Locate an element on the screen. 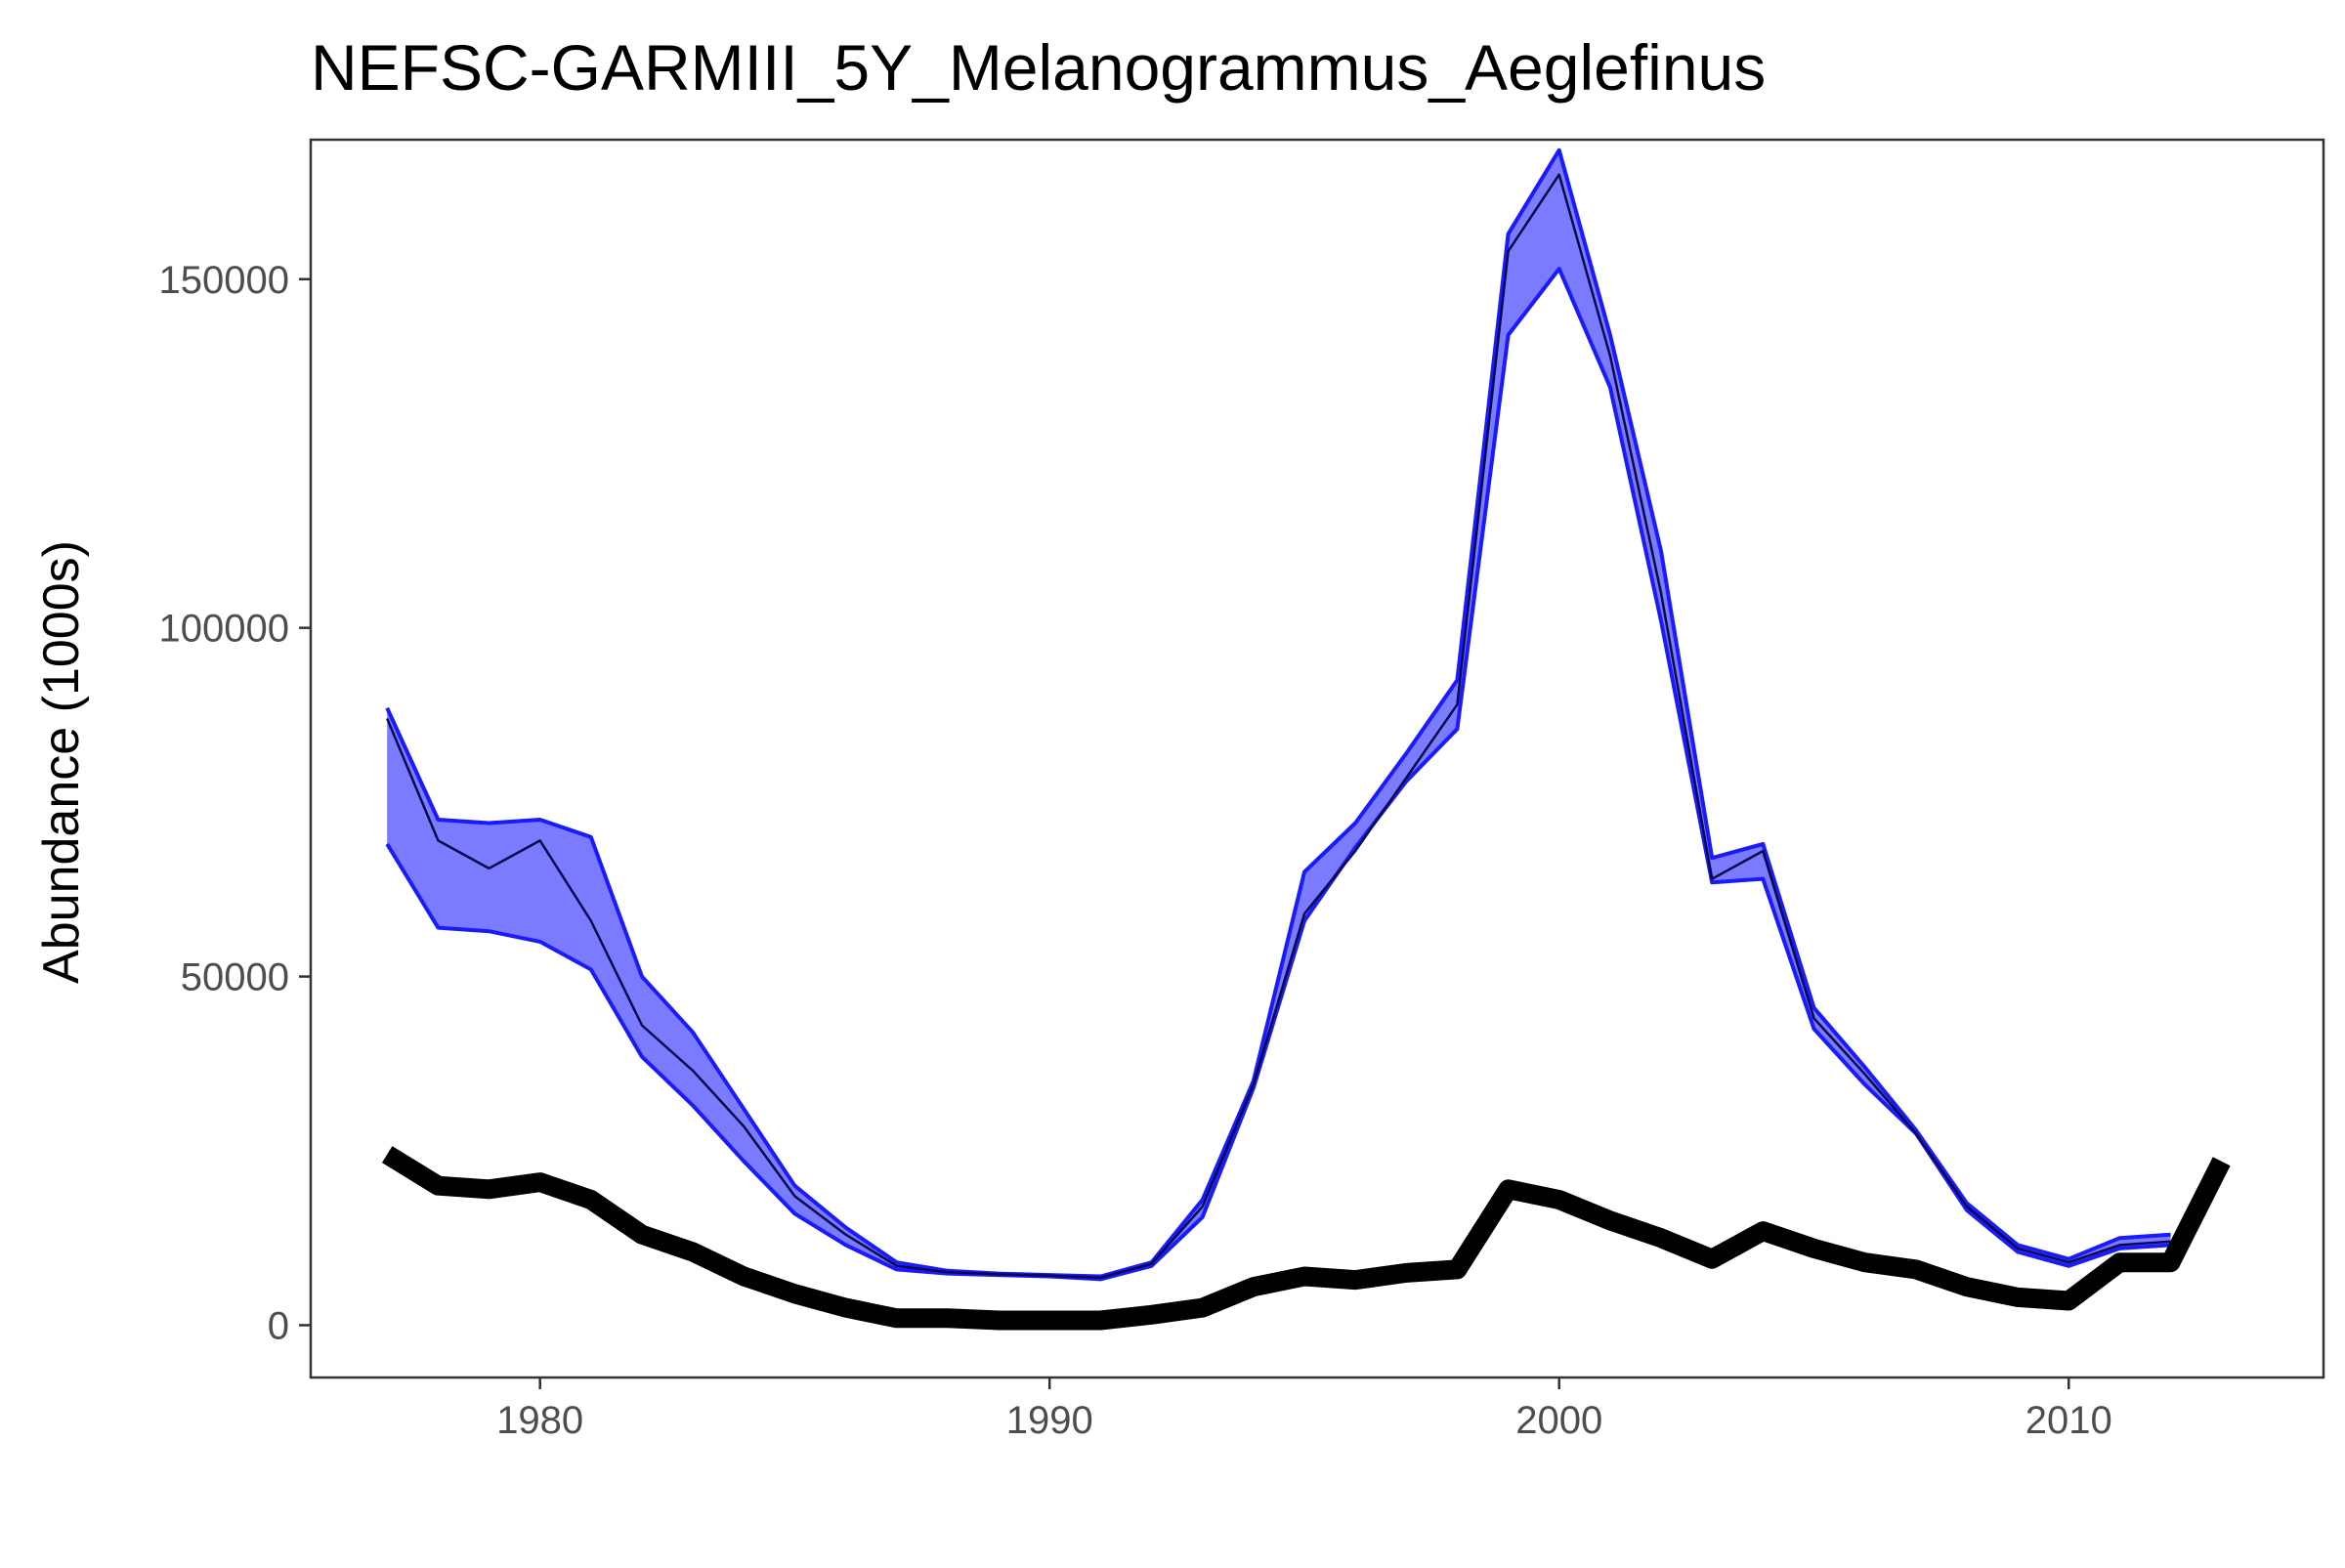 The image size is (2345, 1568). x-tick-label: 2000 is located at coordinates (1558, 1420).